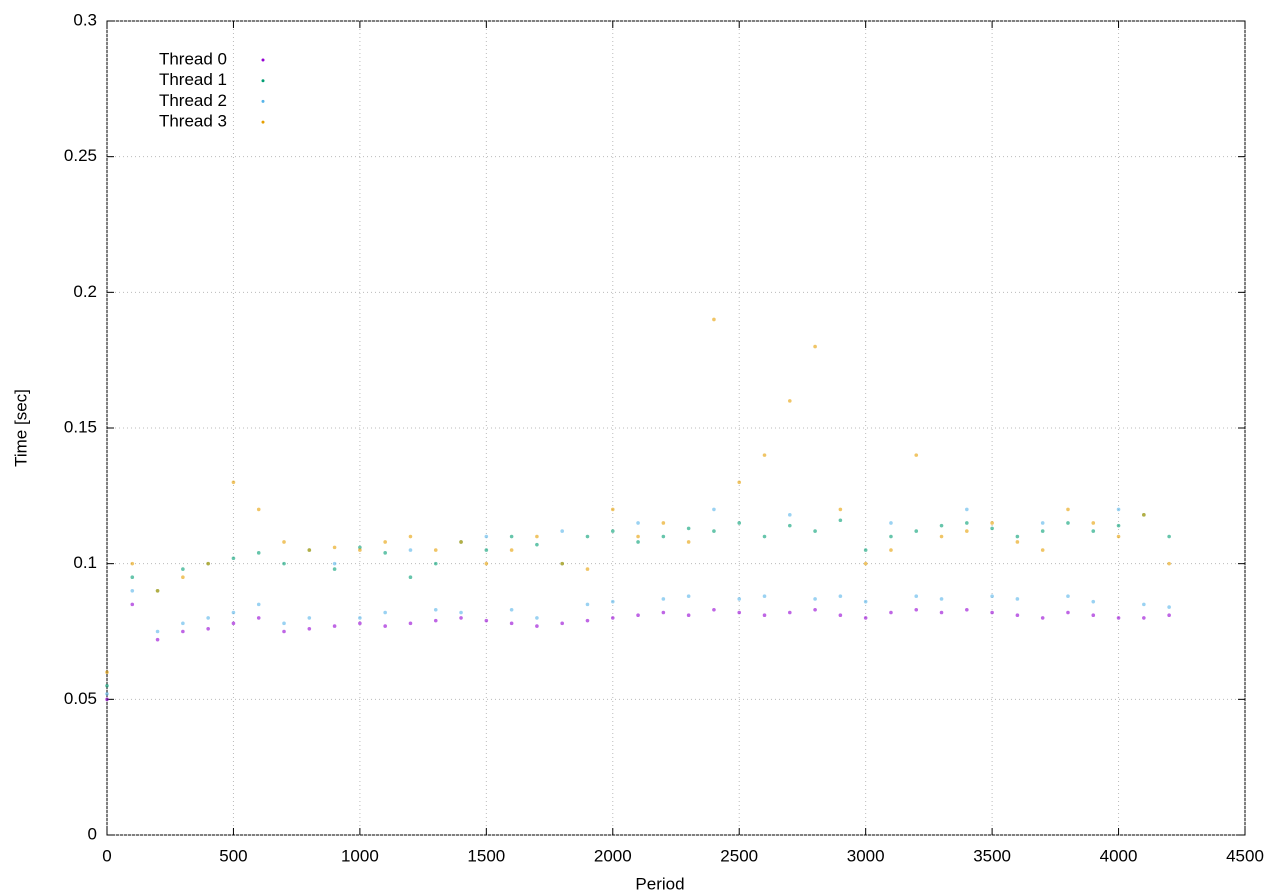 The width and height of the screenshot is (1280, 896). What do you see at coordinates (1119, 855) in the screenshot?
I see `x-tick-label: 4000` at bounding box center [1119, 855].